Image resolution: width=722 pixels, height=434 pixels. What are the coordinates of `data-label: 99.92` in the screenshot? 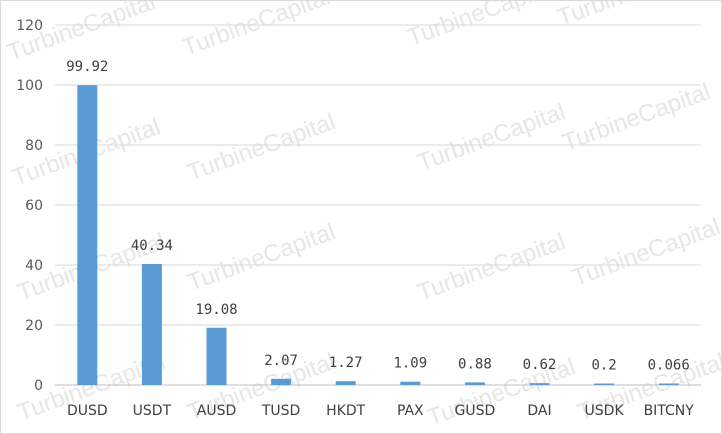 It's located at (87, 67).